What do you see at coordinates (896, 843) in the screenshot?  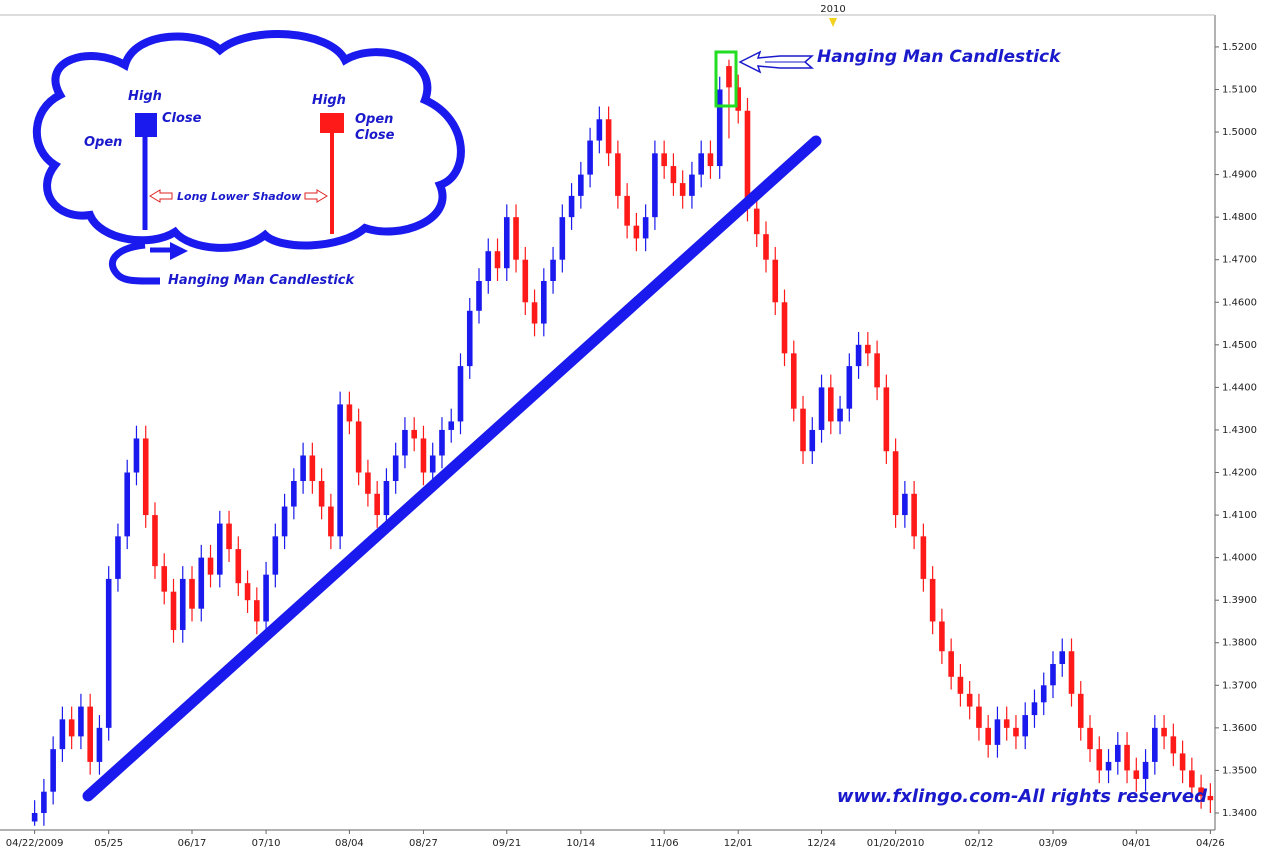 I see `x-tick-label: 01/20/2010` at bounding box center [896, 843].